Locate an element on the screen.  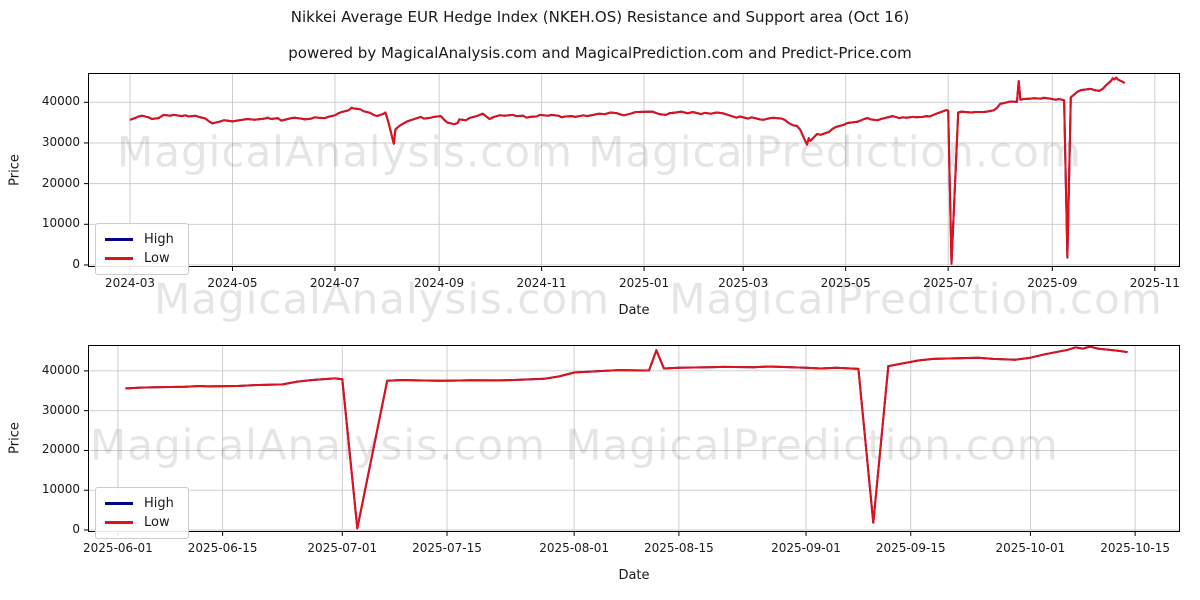
legend-top: High Low is located at coordinates (142, 249).